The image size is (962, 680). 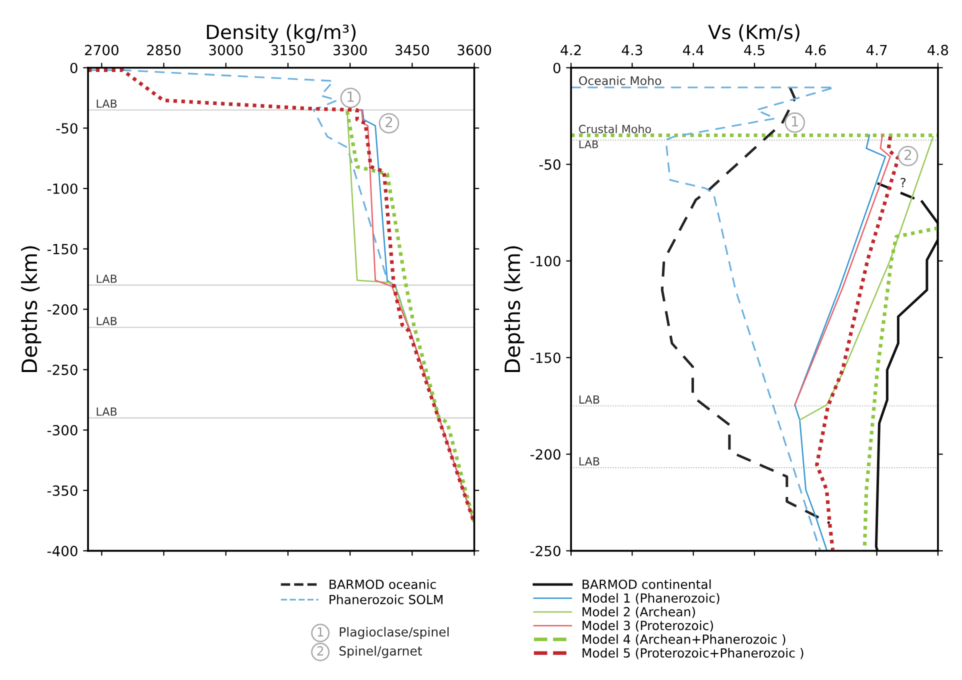 I want to click on legend-label: Model 1 (Phanerozoic), so click(x=651, y=598).